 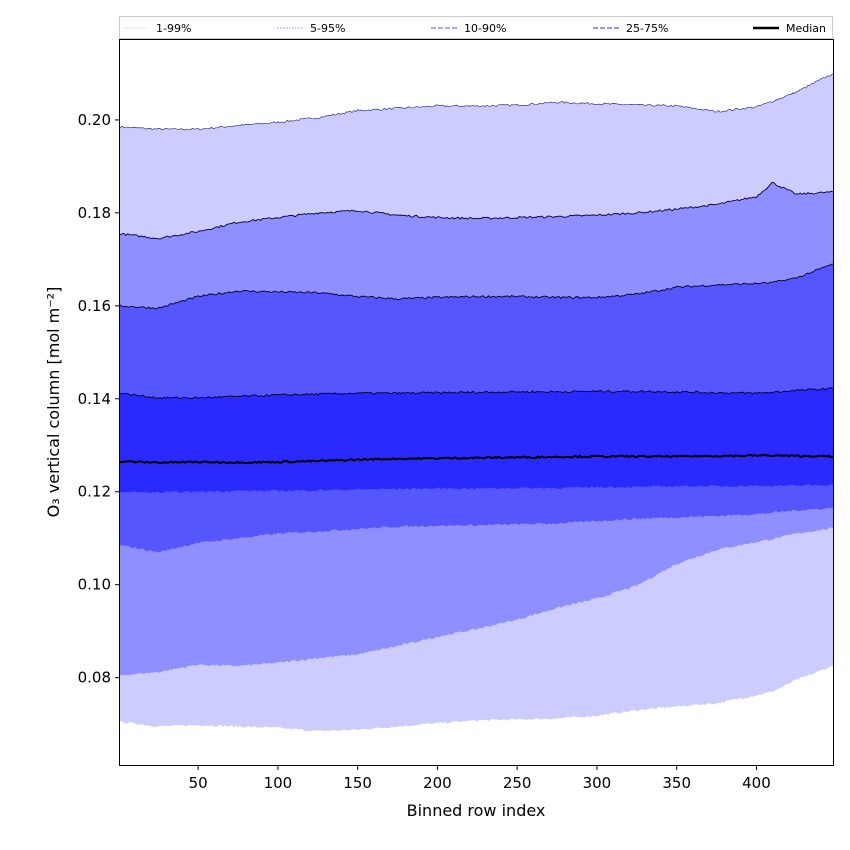 I want to click on x-tick-label: 300, so click(x=597, y=783).